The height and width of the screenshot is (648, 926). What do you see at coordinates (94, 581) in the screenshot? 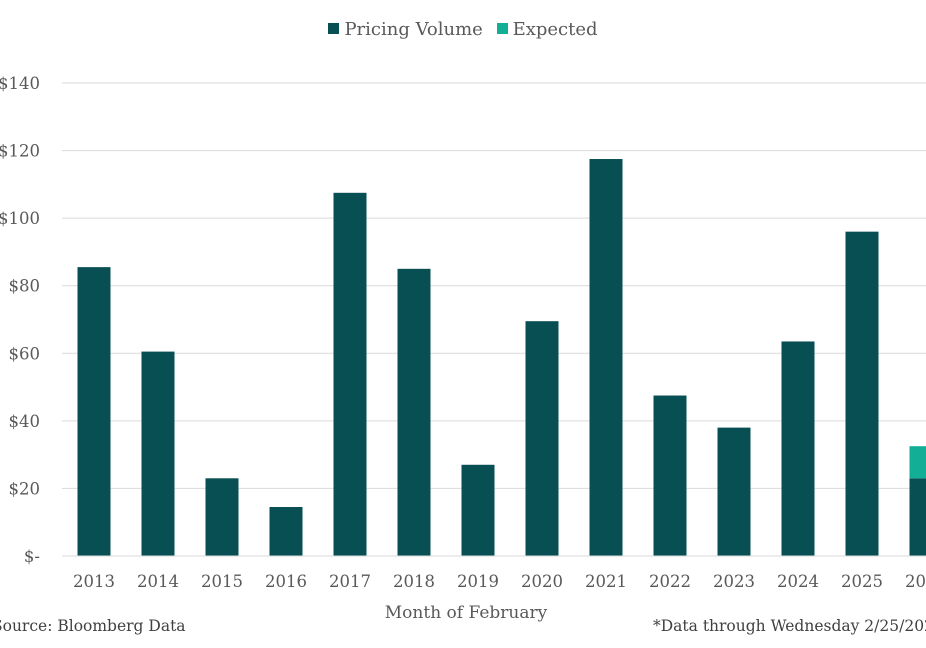
I see `x-tick-label: 2013` at bounding box center [94, 581].